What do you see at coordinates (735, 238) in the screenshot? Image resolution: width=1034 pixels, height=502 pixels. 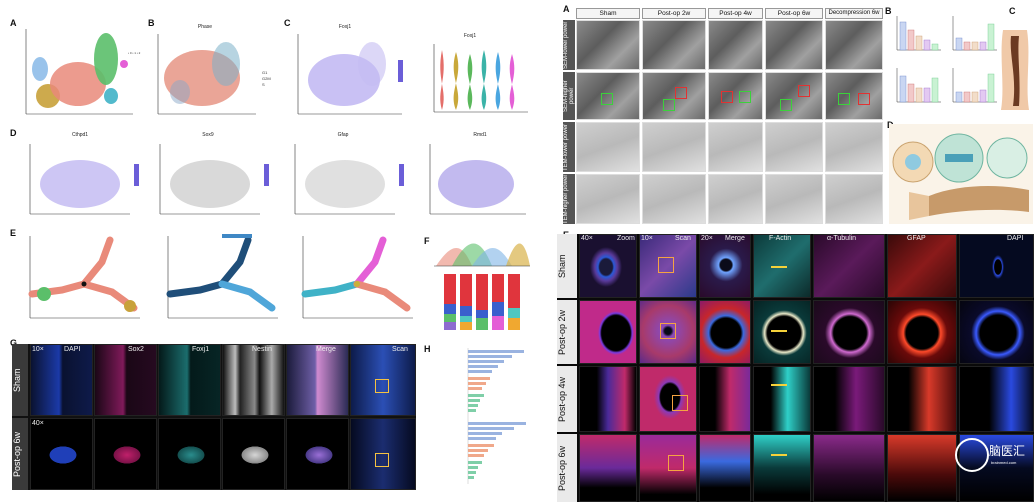 I see `e-col-merge: Merge` at bounding box center [735, 238].